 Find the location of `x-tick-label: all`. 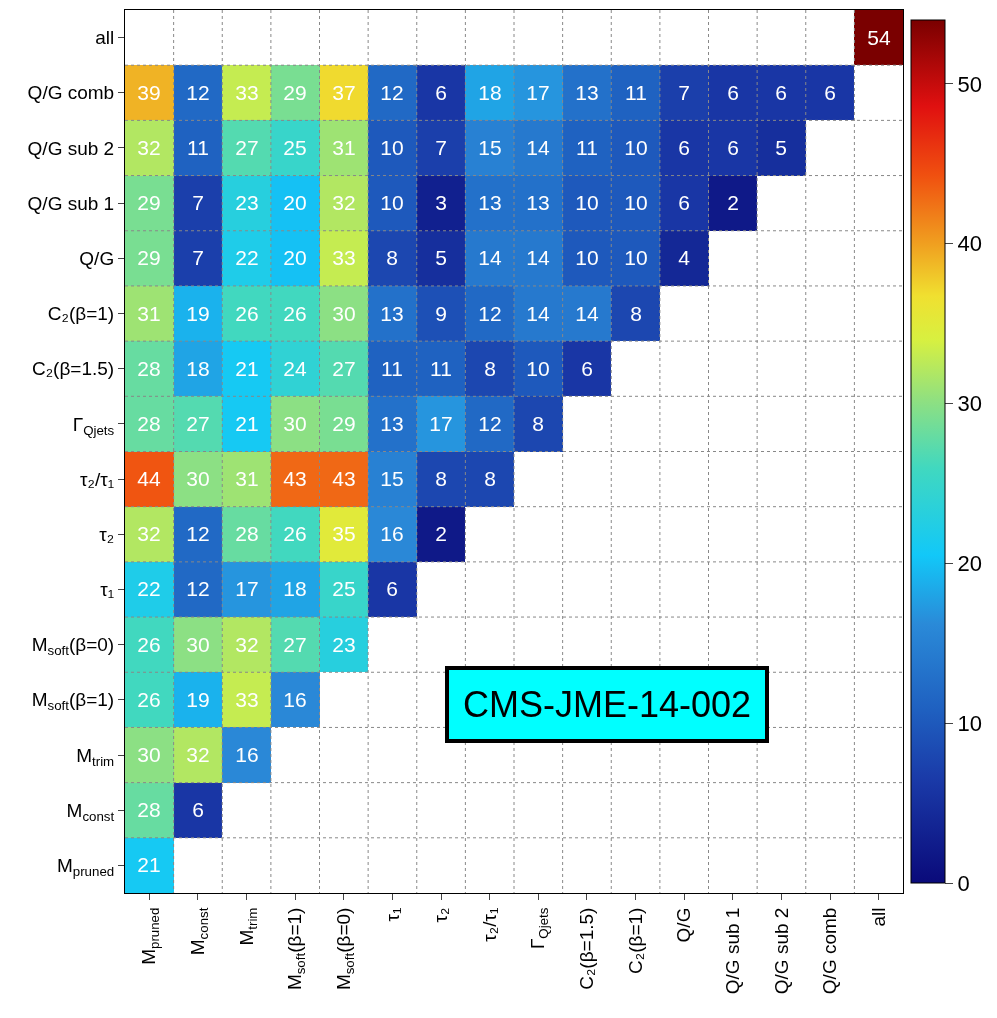

x-tick-label: all is located at coordinates (878, 917).